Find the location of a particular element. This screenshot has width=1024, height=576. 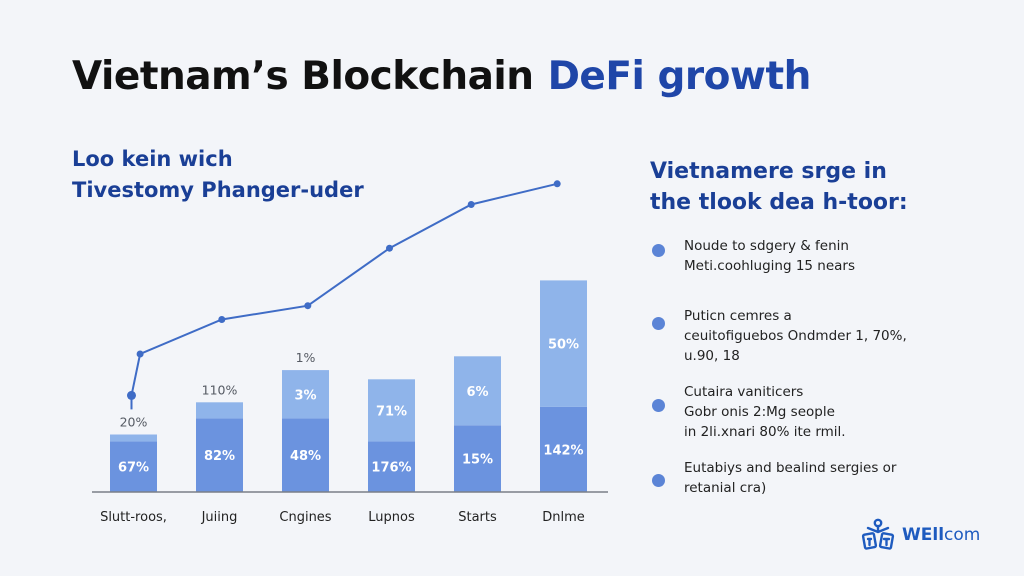

bar-top-label: 20% is located at coordinates (134, 422).